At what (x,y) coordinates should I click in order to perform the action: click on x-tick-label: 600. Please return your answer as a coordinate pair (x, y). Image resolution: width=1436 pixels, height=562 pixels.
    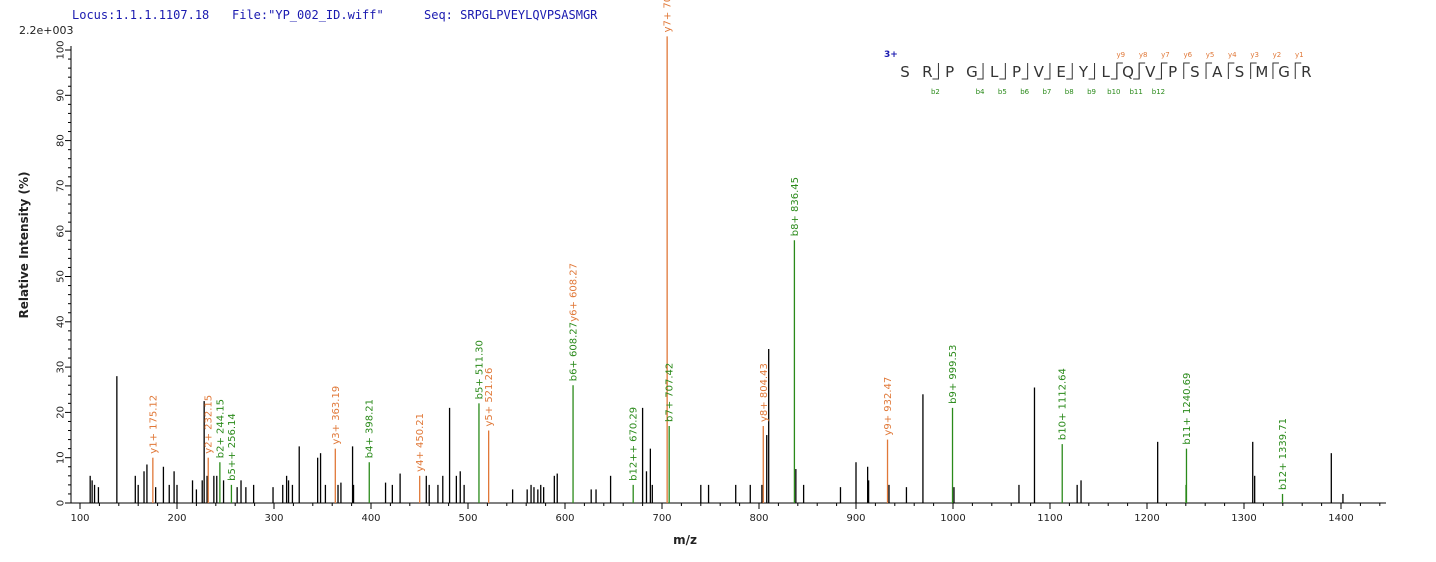
    Looking at the image, I should click on (564, 518).